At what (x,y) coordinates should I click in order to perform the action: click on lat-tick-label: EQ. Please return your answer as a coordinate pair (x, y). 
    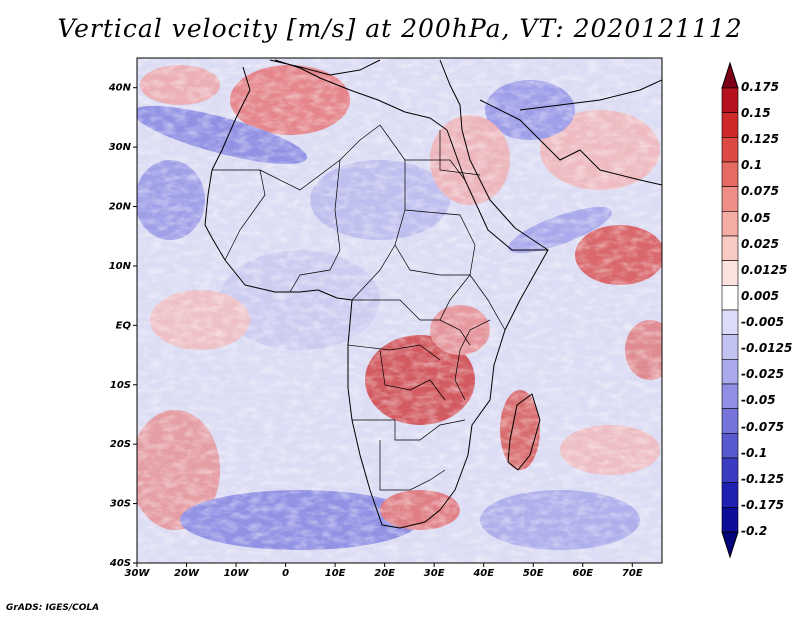
    Looking at the image, I should click on (124, 325).